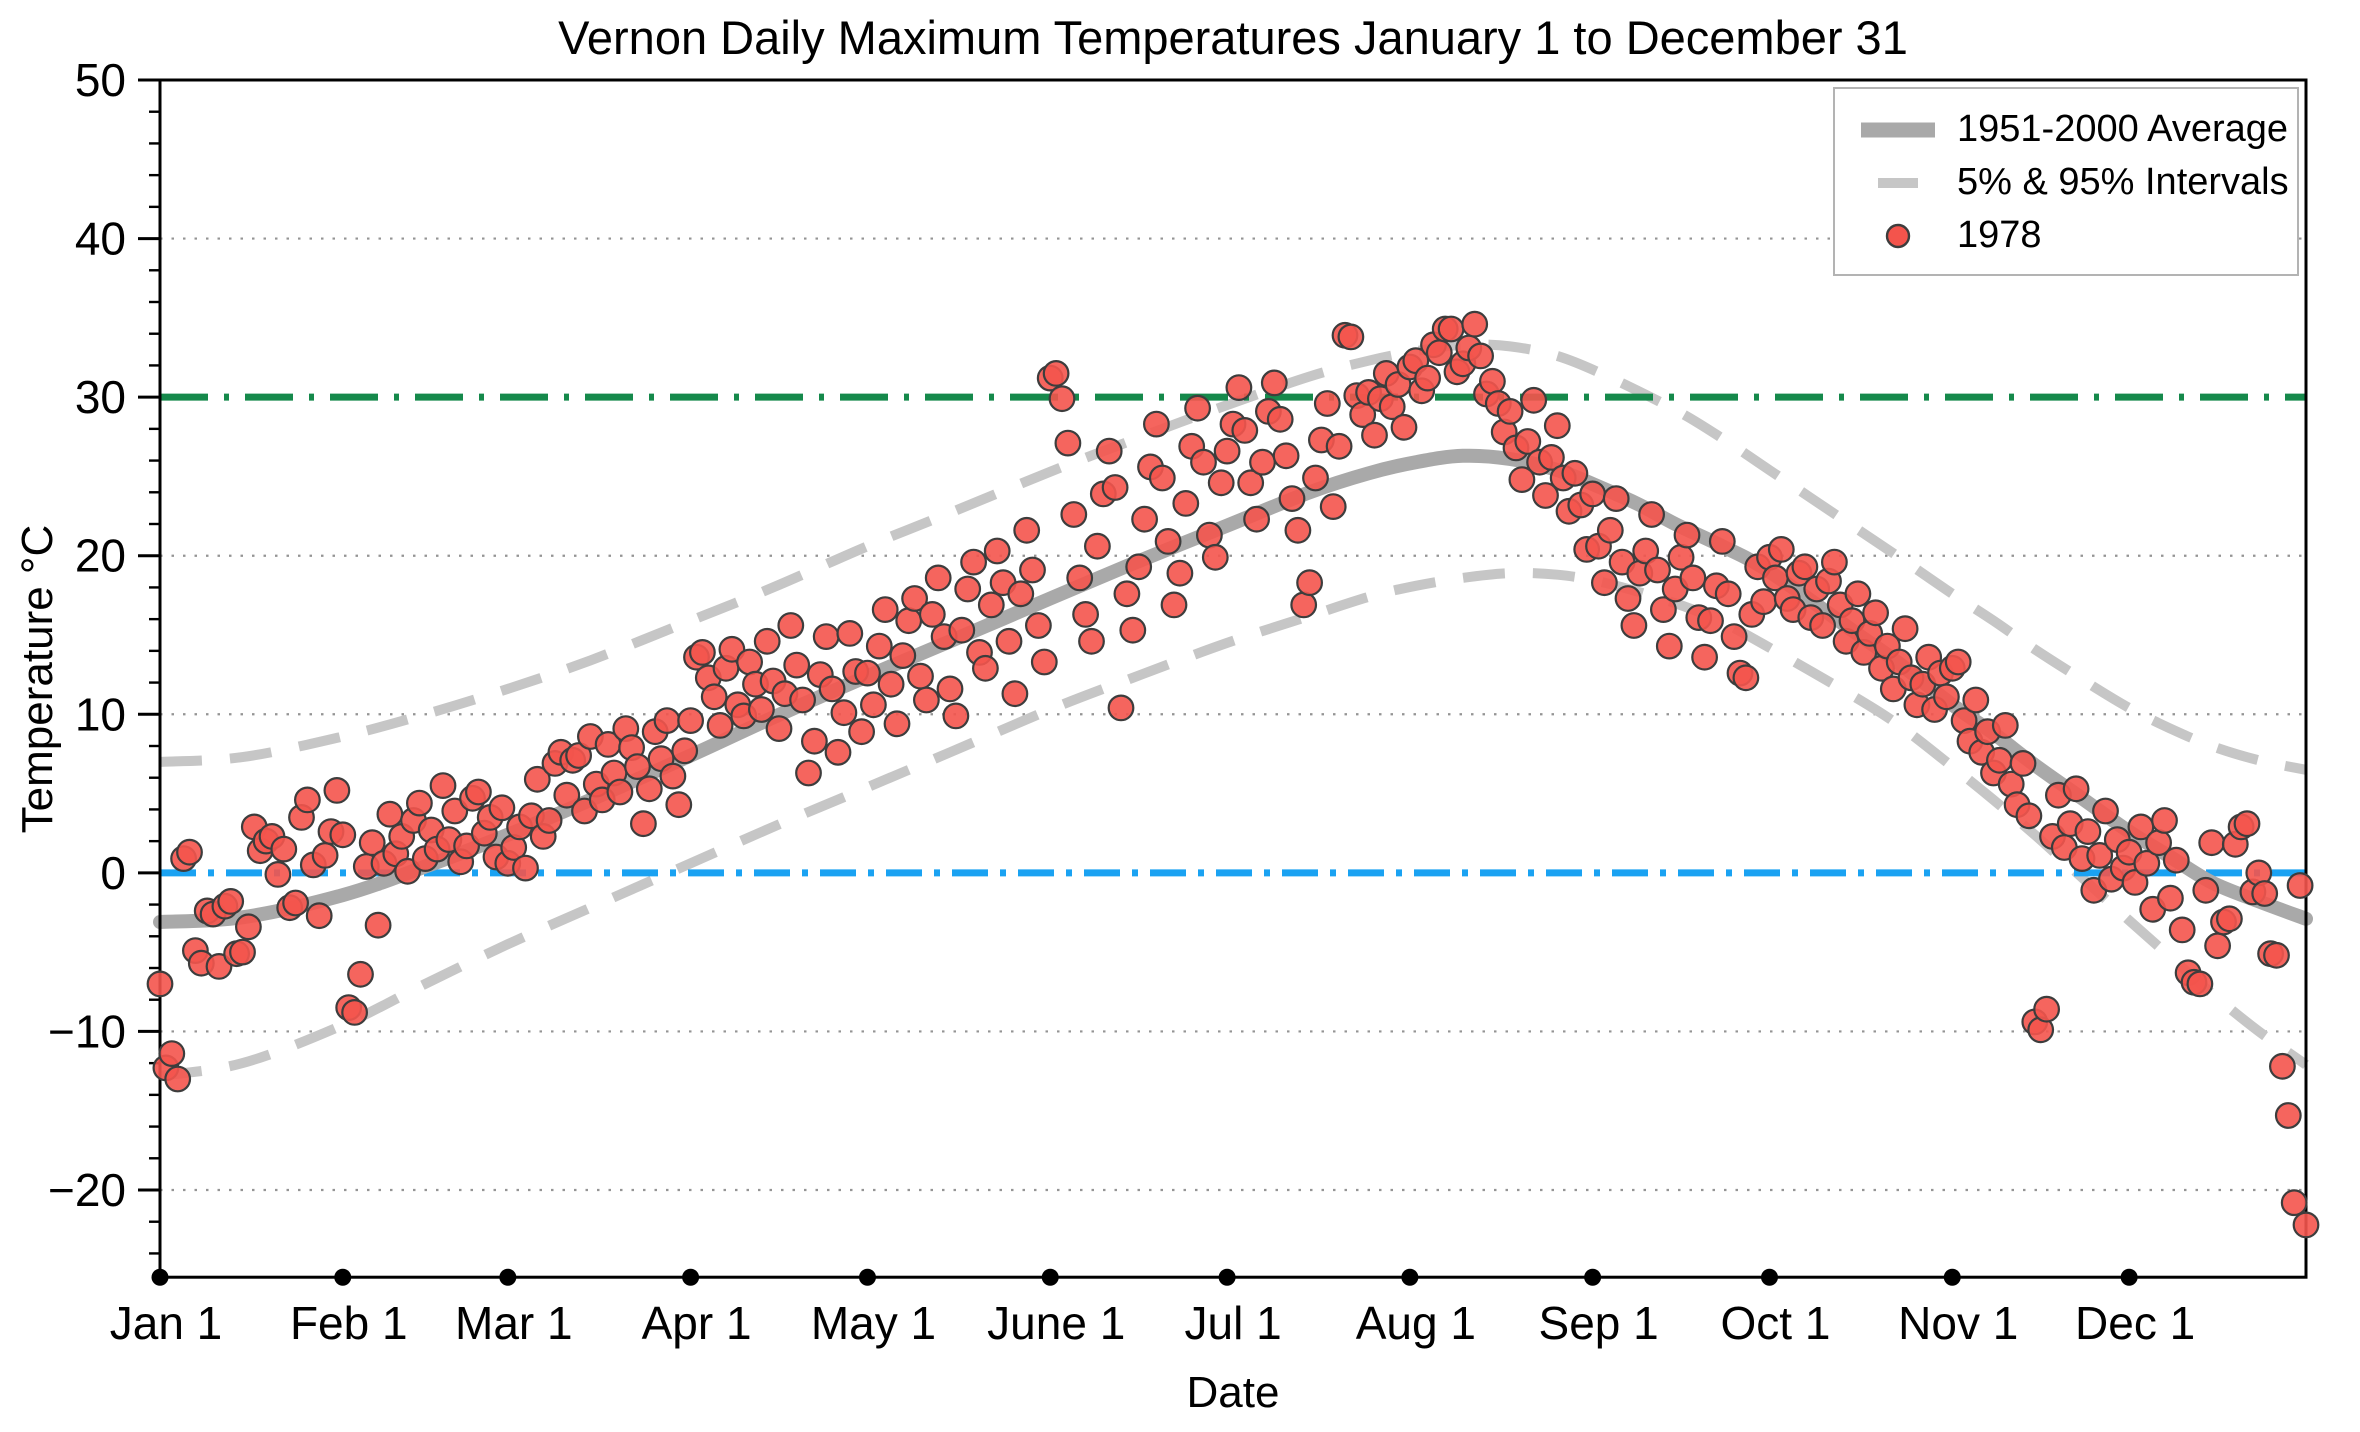 The width and height of the screenshot is (2360, 1432). Describe the element at coordinates (697, 1323) in the screenshot. I see `x-tick-label: Apr 1` at that location.